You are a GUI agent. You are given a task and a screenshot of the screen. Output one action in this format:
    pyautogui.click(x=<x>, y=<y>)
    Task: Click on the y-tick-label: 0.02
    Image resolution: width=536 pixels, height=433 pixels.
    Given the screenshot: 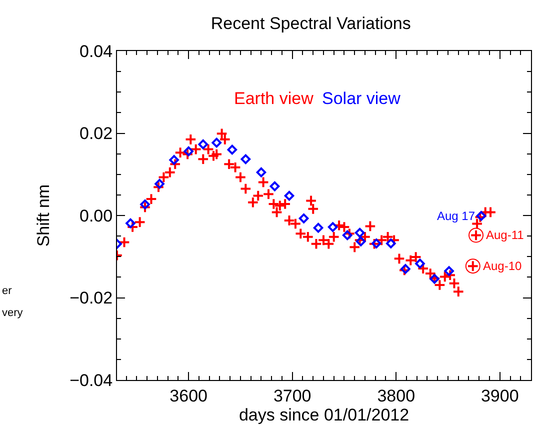 What is the action you would take?
    pyautogui.click(x=96, y=134)
    